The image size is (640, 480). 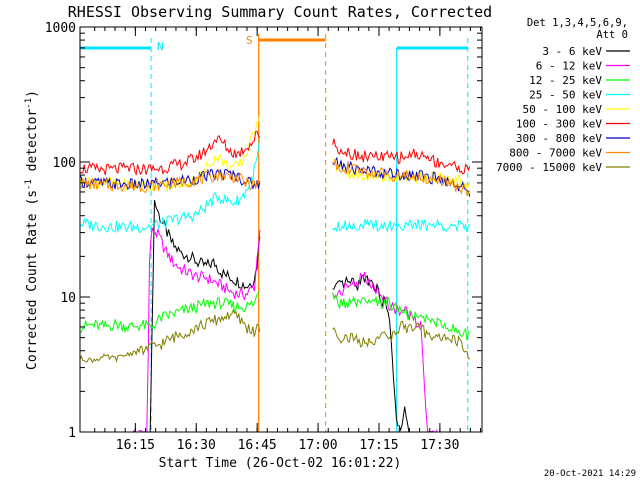 I want to click on legend-header-1: Att 0, so click(x=612, y=35).